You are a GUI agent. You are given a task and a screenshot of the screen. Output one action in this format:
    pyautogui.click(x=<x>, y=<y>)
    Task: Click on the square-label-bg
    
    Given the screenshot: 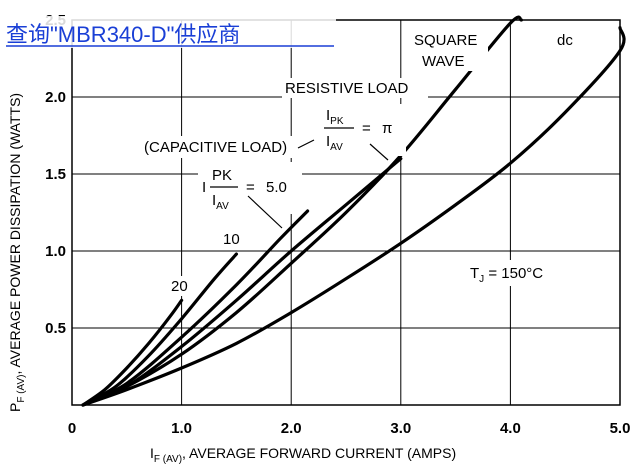 What is the action you would take?
    pyautogui.click(x=448, y=50)
    